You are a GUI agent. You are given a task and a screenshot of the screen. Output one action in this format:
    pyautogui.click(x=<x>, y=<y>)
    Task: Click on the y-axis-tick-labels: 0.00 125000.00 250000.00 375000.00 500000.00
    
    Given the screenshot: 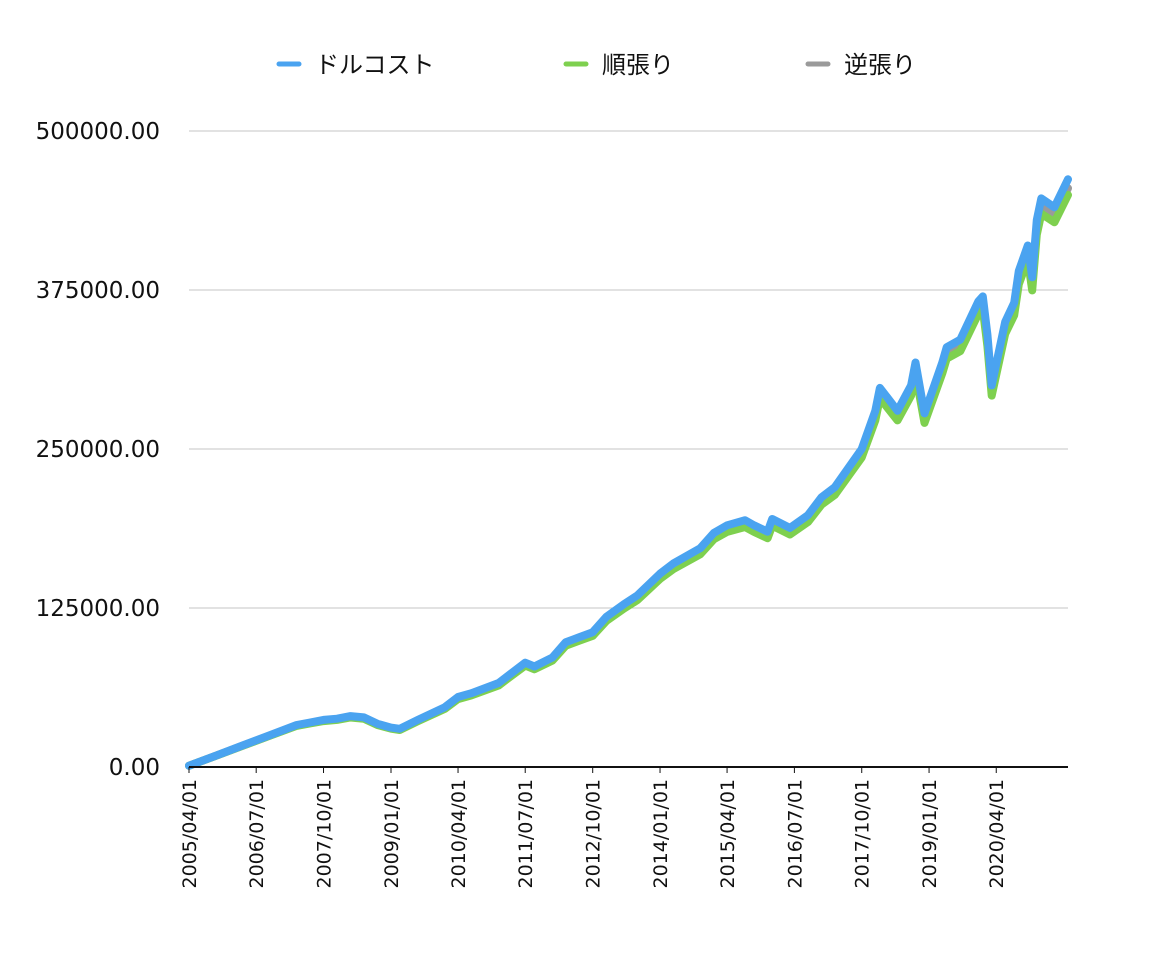 What is the action you would take?
    pyautogui.click(x=98, y=450)
    